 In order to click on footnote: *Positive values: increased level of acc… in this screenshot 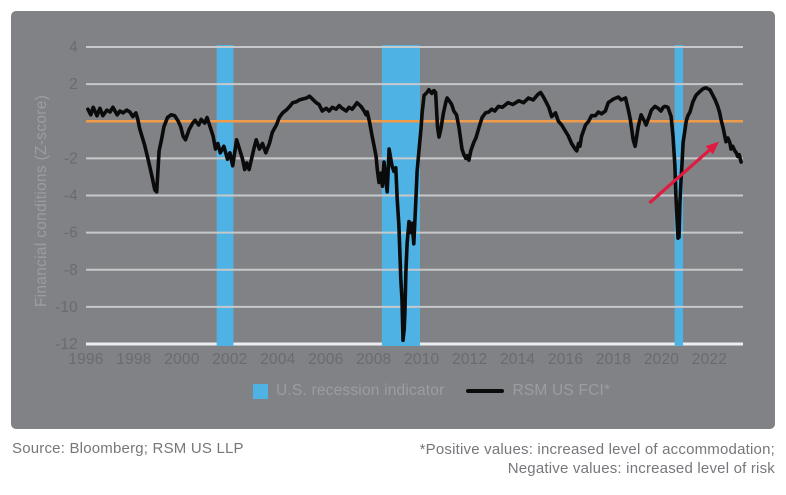, I will do `click(597, 459)`.